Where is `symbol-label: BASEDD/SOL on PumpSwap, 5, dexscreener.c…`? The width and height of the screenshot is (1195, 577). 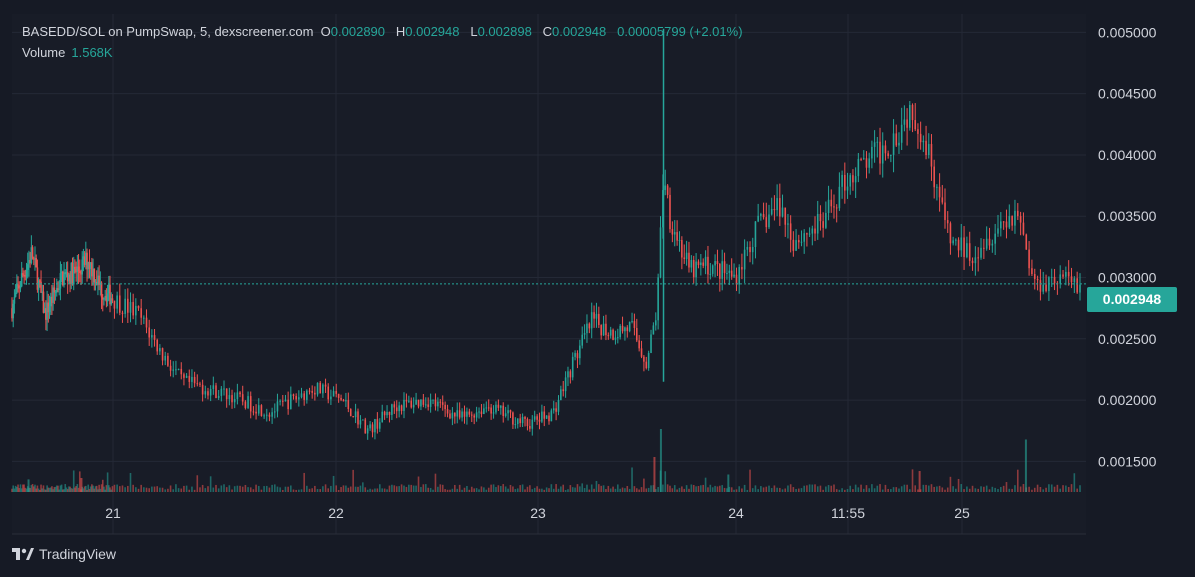
symbol-label: BASEDD/SOL on PumpSwap, 5, dexscreener.c… is located at coordinates (168, 31).